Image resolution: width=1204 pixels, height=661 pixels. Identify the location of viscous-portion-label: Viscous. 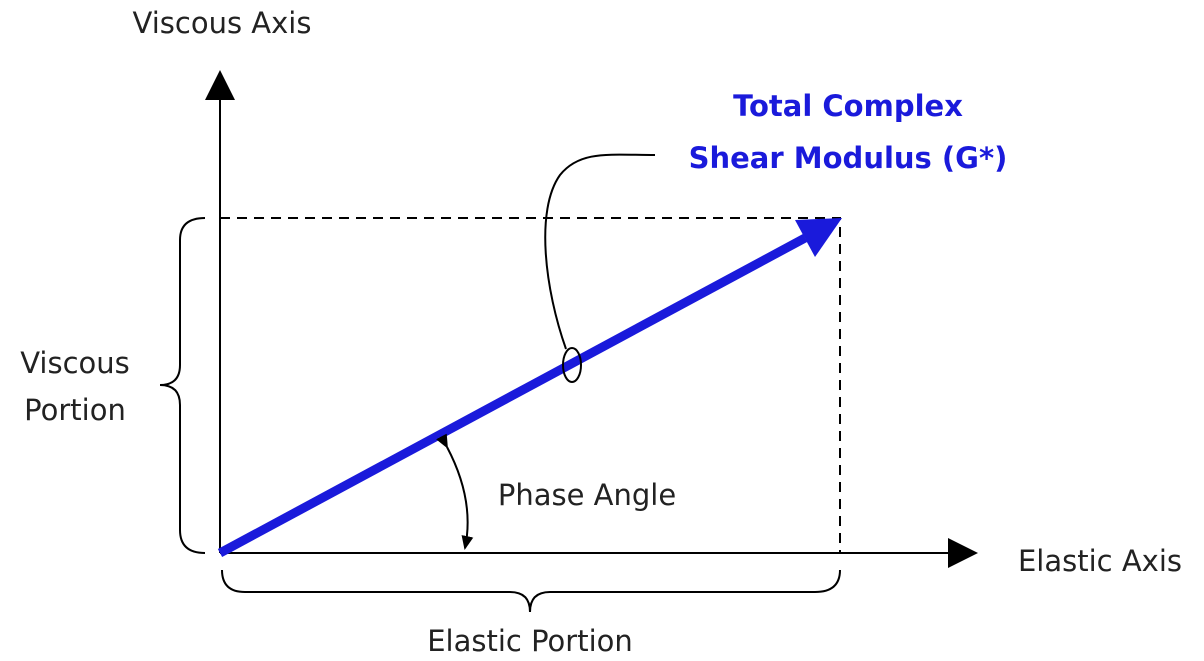
(75, 363).